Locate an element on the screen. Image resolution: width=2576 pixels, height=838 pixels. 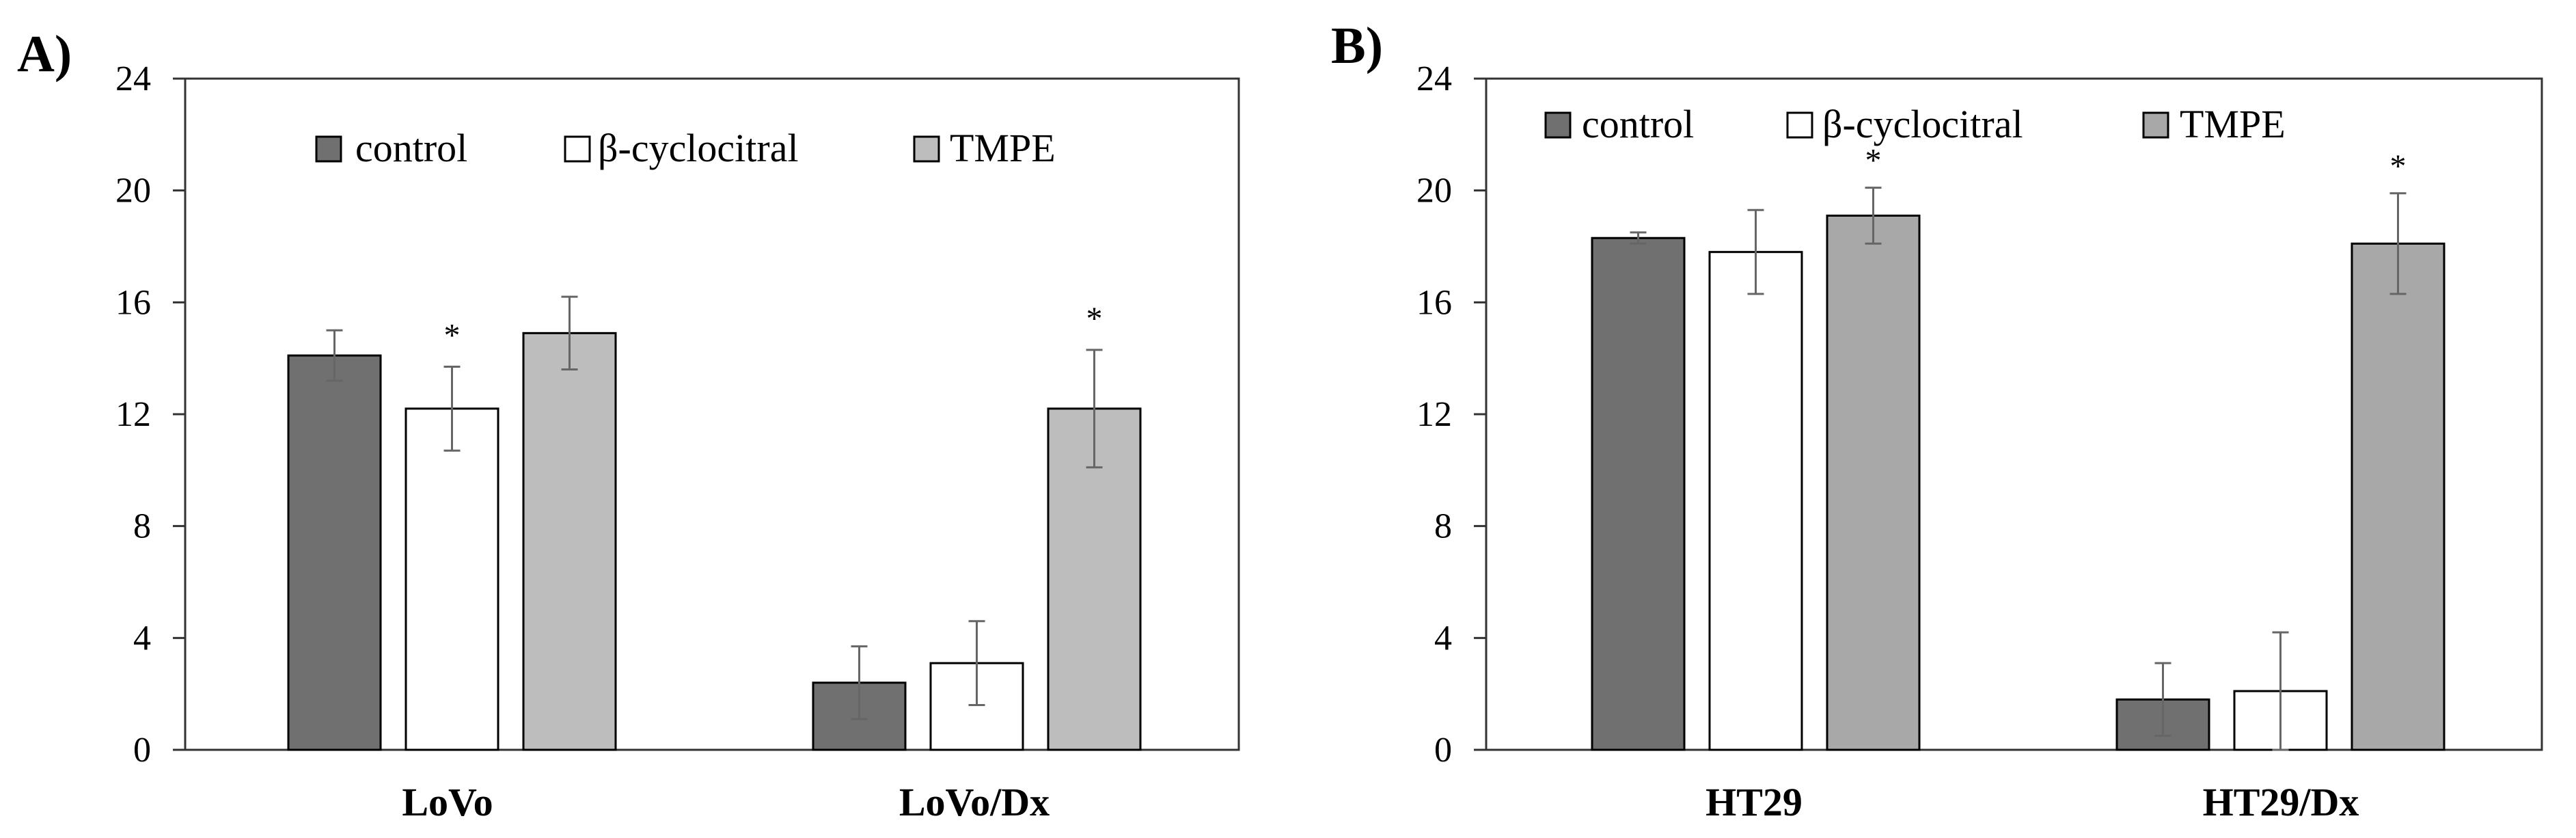
bar-LoVo-control is located at coordinates (334, 552).